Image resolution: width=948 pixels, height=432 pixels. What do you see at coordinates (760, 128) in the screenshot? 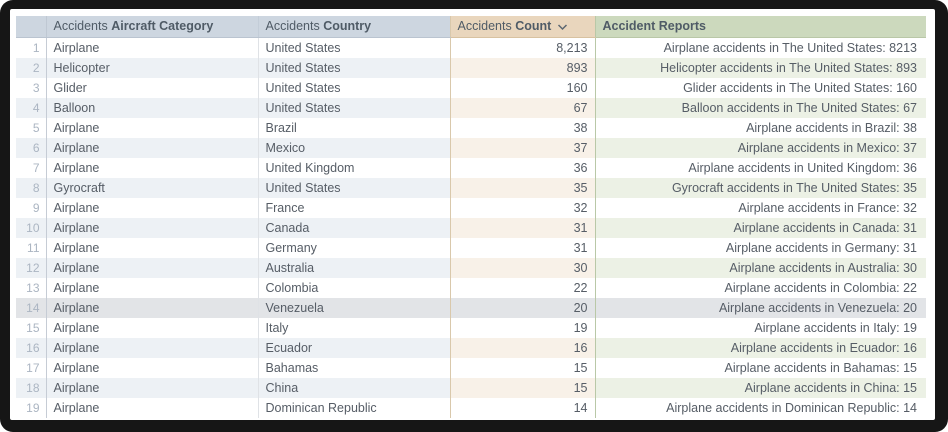
I see `cell-accident-report: Airplane accidents in Brazil: 38` at bounding box center [760, 128].